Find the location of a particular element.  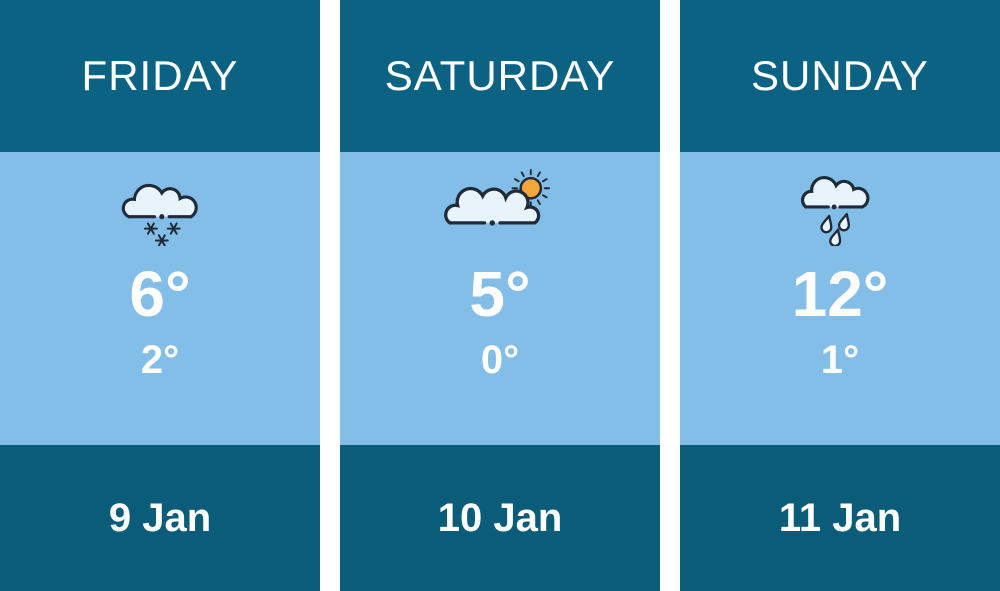

date-label: 10 Jan is located at coordinates (500, 518).